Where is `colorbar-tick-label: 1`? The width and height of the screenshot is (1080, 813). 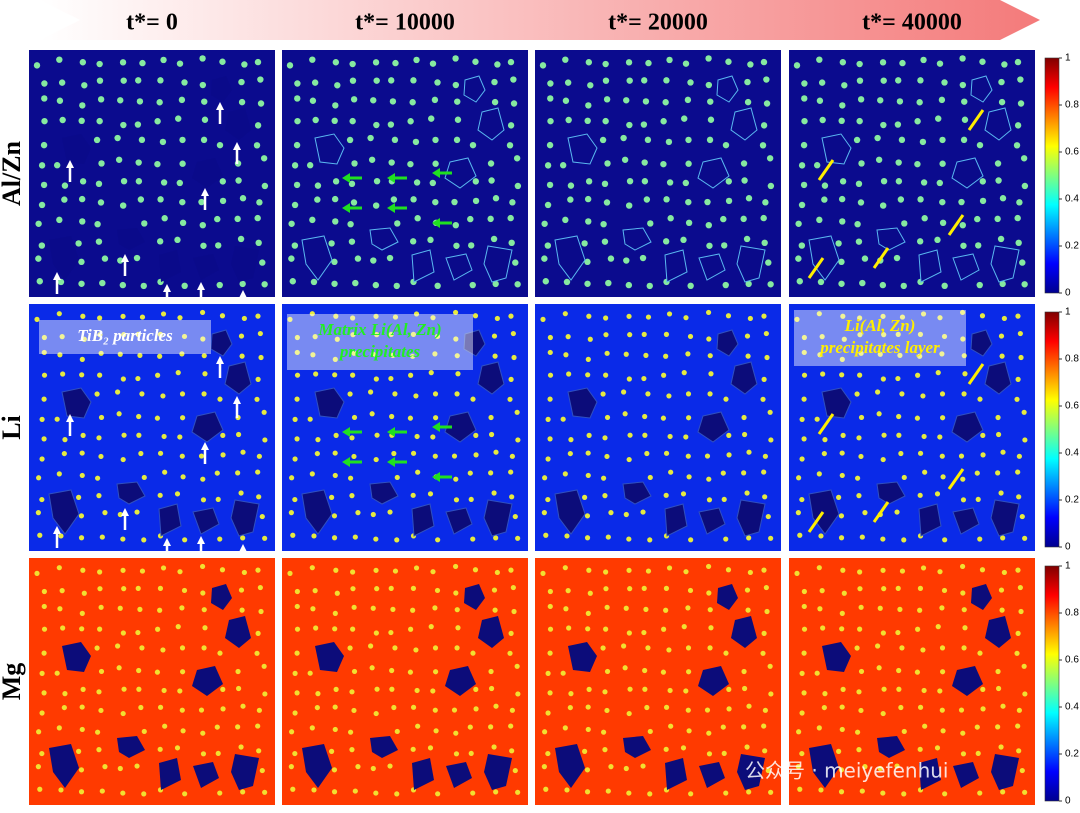
colorbar-tick-label: 1 is located at coordinates (1068, 312).